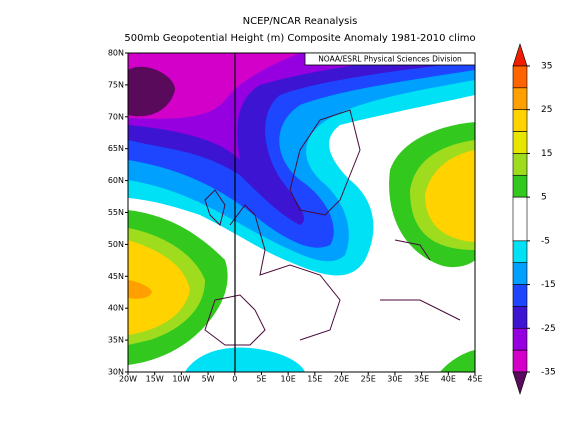 This screenshot has height=437, width=565. I want to click on lon-label: 20E, so click(341, 379).